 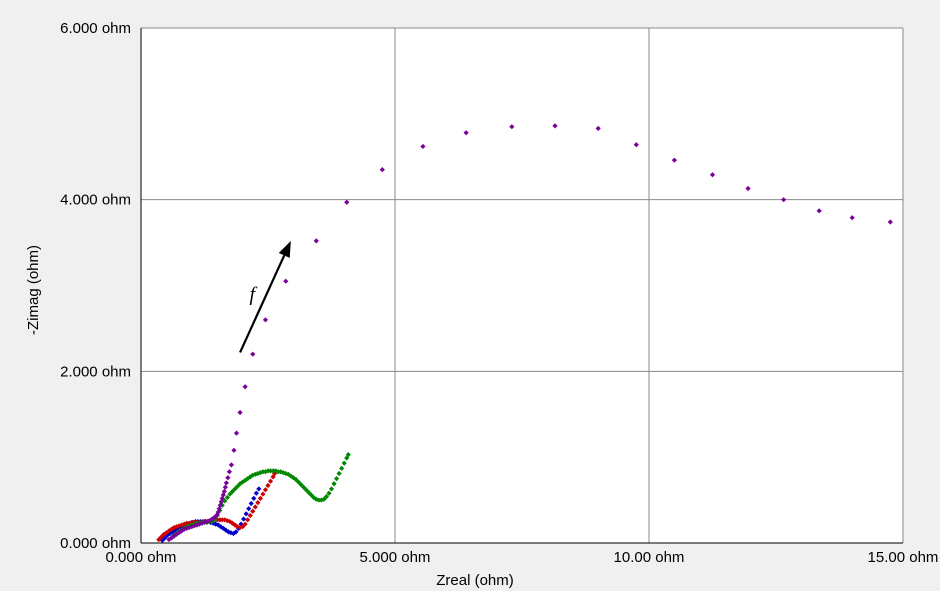 I want to click on frequency-label: f, so click(x=253, y=295).